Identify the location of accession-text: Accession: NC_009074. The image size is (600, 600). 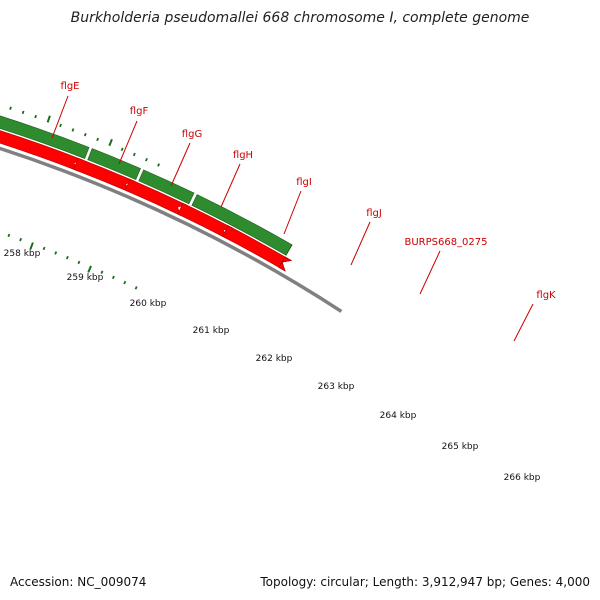
(78, 582).